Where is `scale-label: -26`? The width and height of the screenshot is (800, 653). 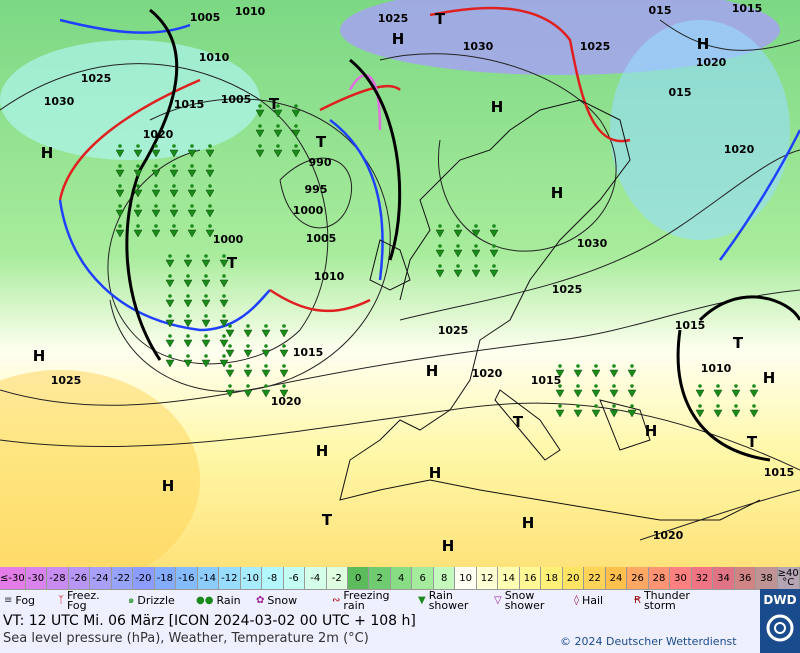
scale-label: -26 is located at coordinates (79, 578).